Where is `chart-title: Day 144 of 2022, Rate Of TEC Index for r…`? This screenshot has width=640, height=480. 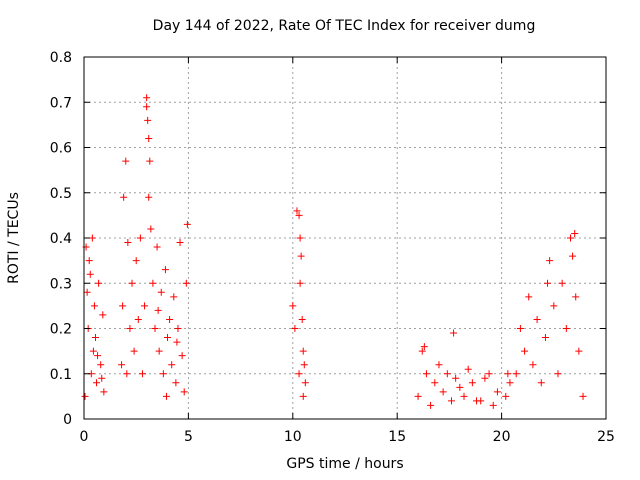
chart-title: Day 144 of 2022, Rate Of TEC Index for r… is located at coordinates (344, 26).